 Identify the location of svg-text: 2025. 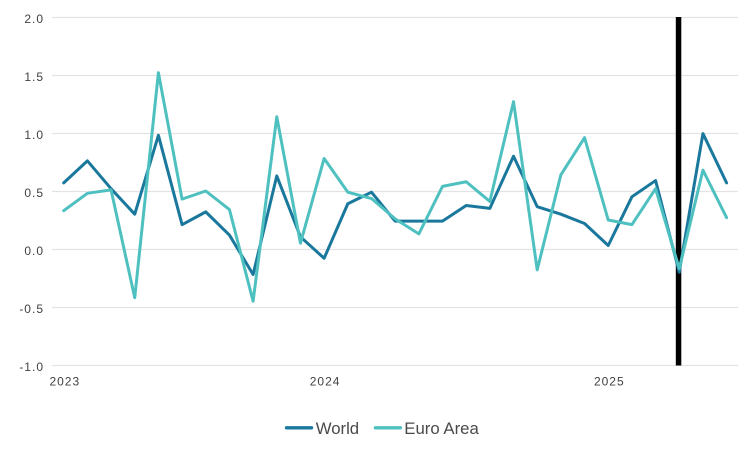
(609, 382).